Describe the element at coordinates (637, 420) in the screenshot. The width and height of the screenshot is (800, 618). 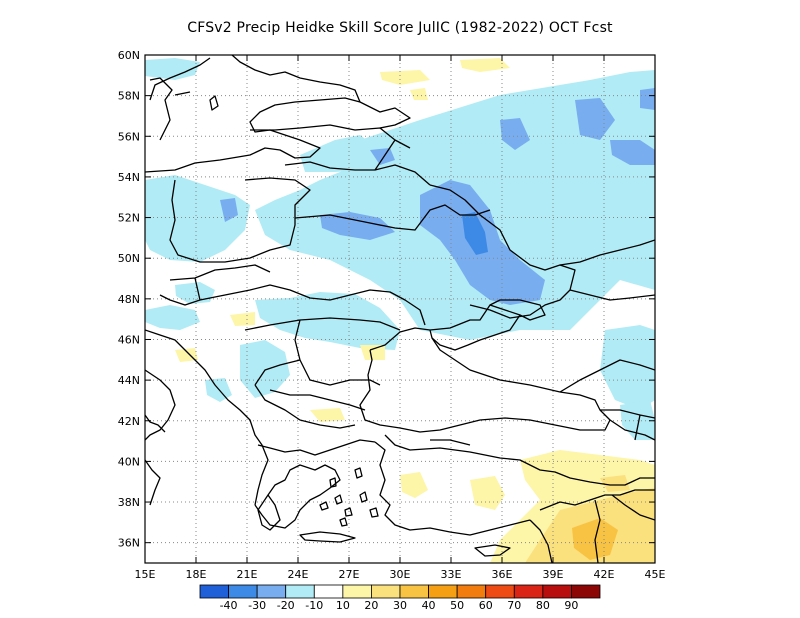
I see `neg-skill-region-east-edge` at that location.